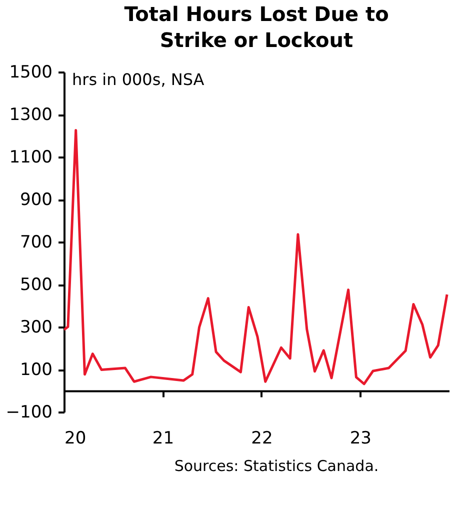  What do you see at coordinates (262, 438) in the screenshot?
I see `x-tick-label: 22` at bounding box center [262, 438].